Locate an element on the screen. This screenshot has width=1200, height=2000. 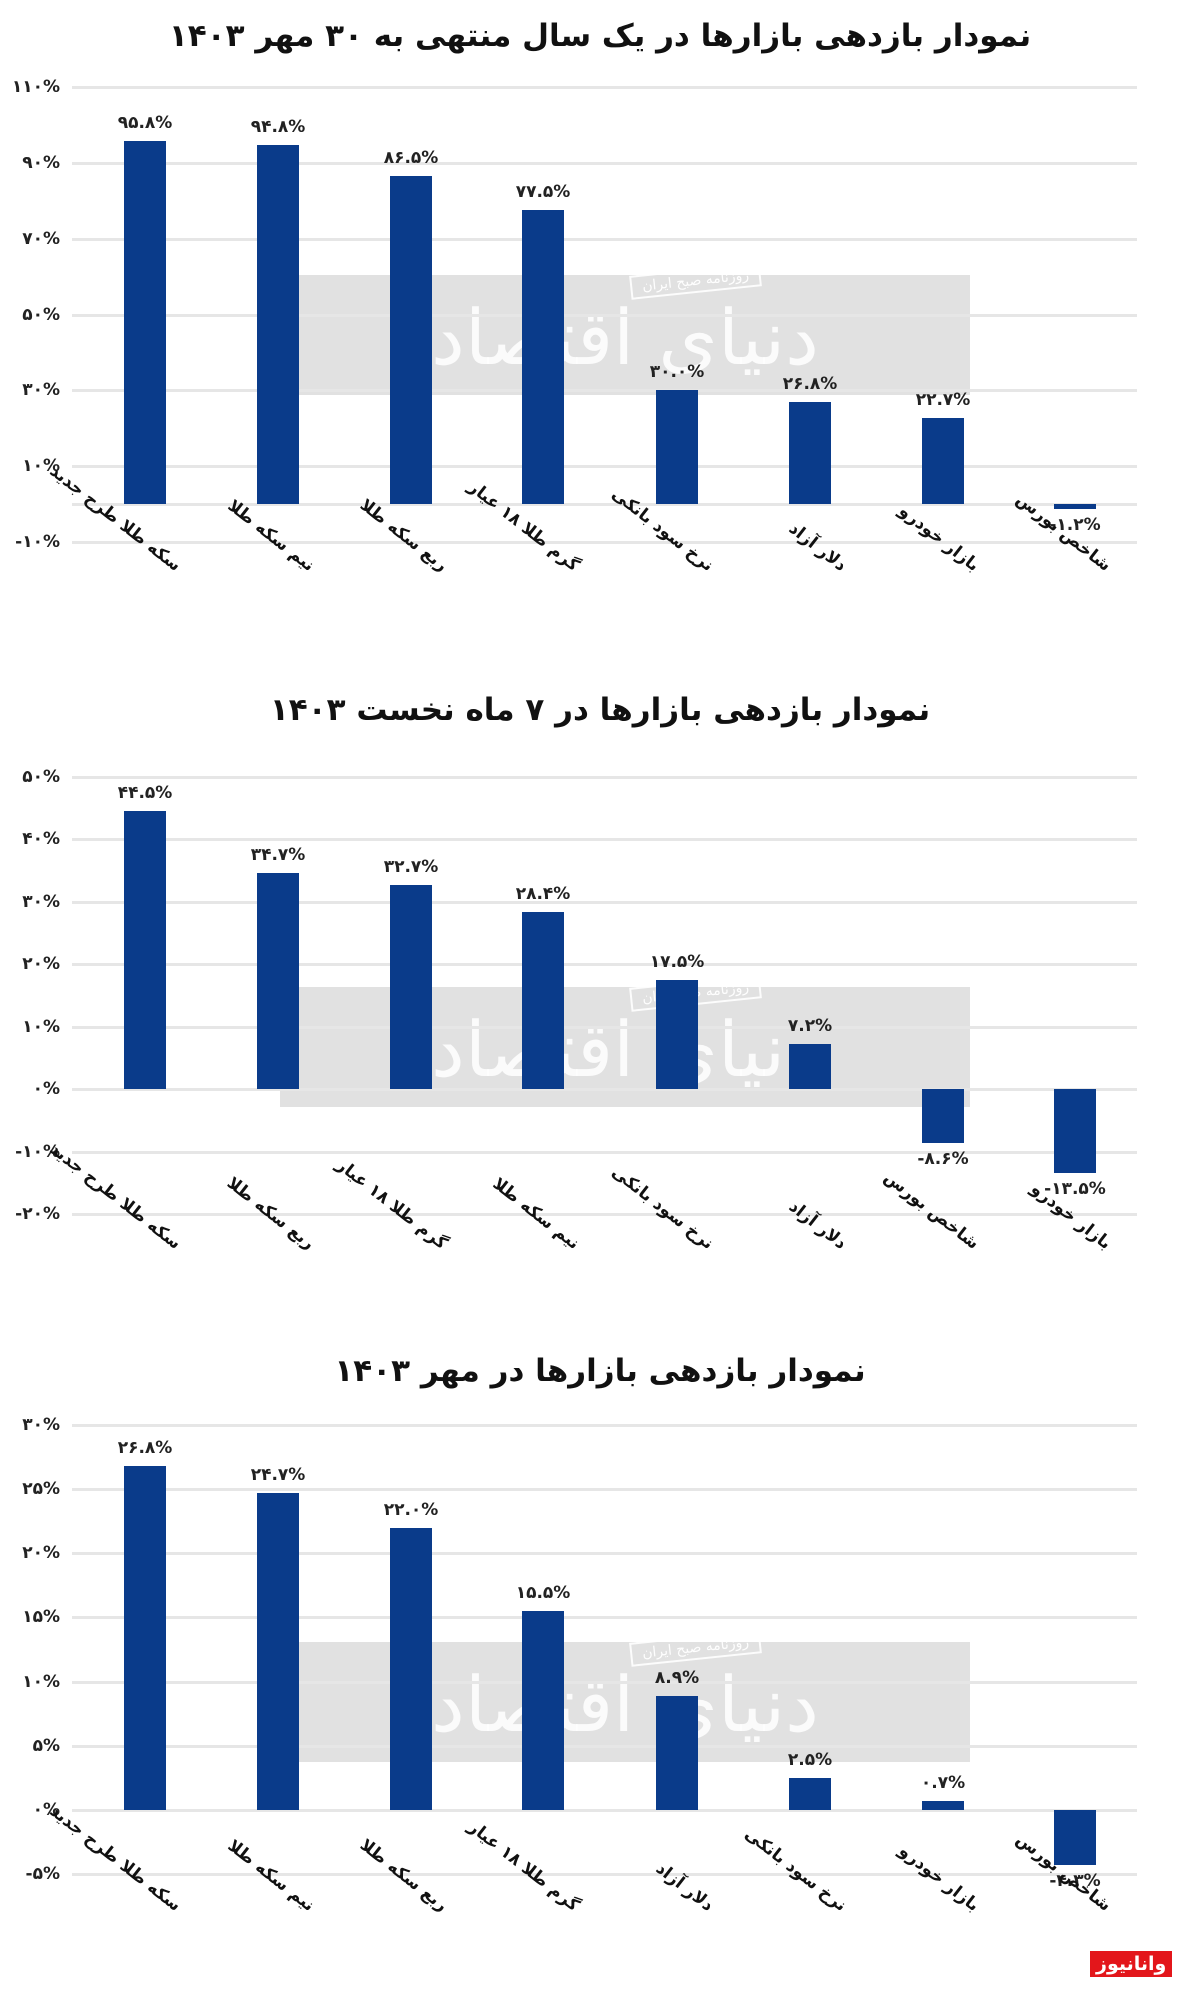
chart-title: نمودار بازدهی بازارها در مهر ۱۴۰۳ is located at coordinates (600, 1371).